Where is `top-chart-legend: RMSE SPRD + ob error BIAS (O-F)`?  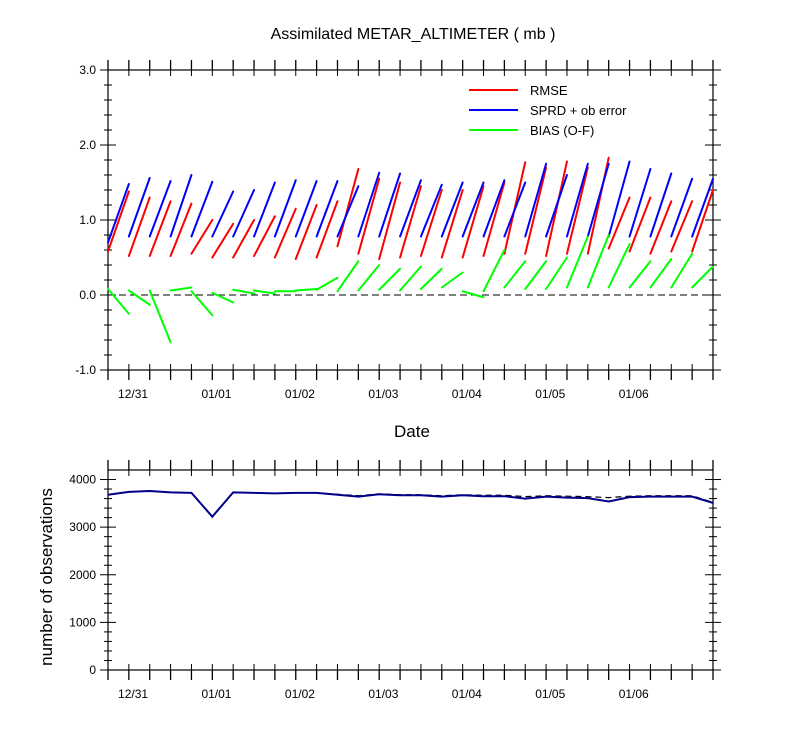
top-chart-legend: RMSE SPRD + ob error BIAS (O-F) is located at coordinates (548, 110).